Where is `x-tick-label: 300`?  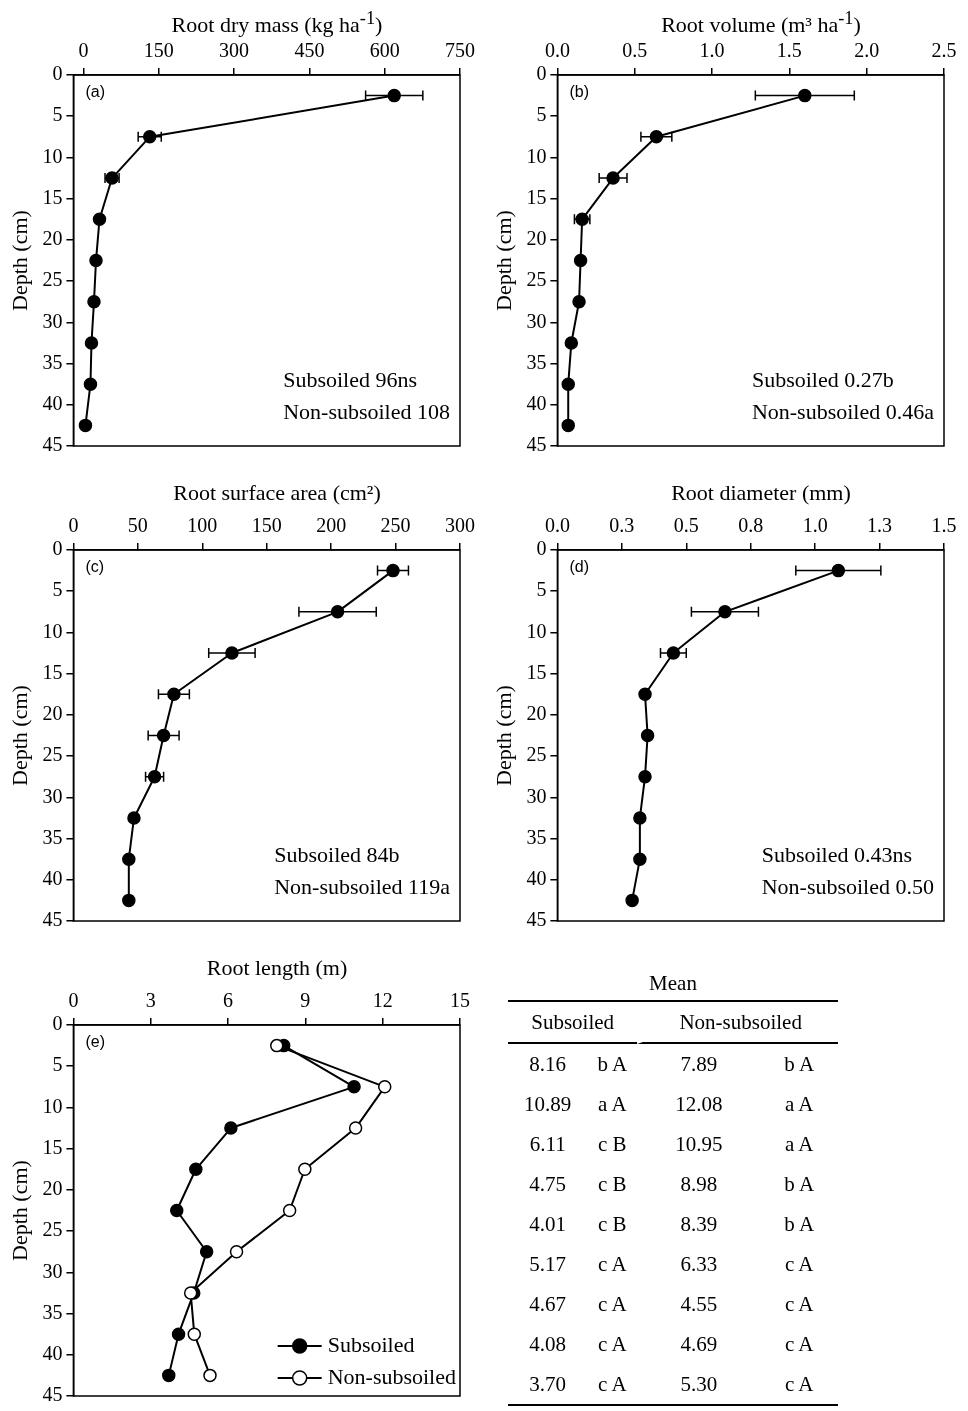 x-tick-label: 300 is located at coordinates (460, 525).